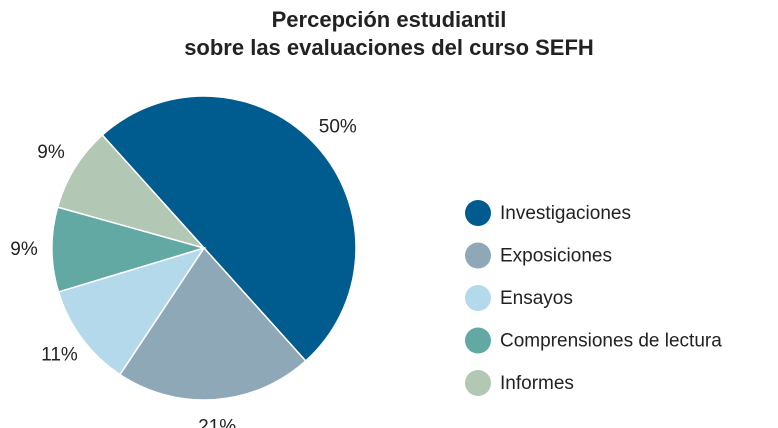  Describe the element at coordinates (217, 422) in the screenshot. I see `data-label: 21%` at that location.